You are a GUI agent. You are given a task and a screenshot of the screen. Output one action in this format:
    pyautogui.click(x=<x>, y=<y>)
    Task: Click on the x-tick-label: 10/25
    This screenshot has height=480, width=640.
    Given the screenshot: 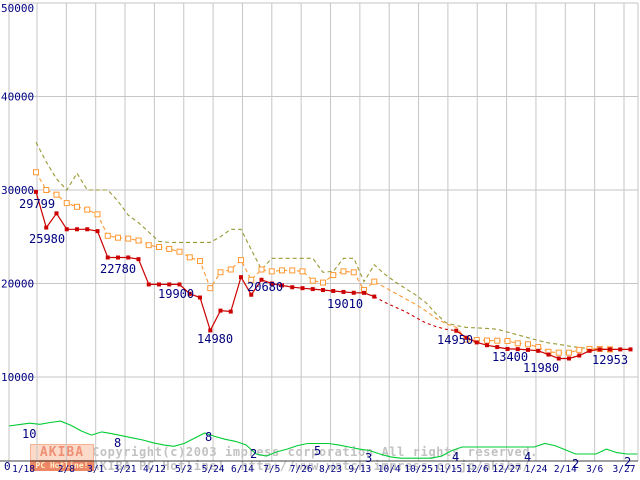 What is the action you would take?
    pyautogui.click(x=418, y=469)
    